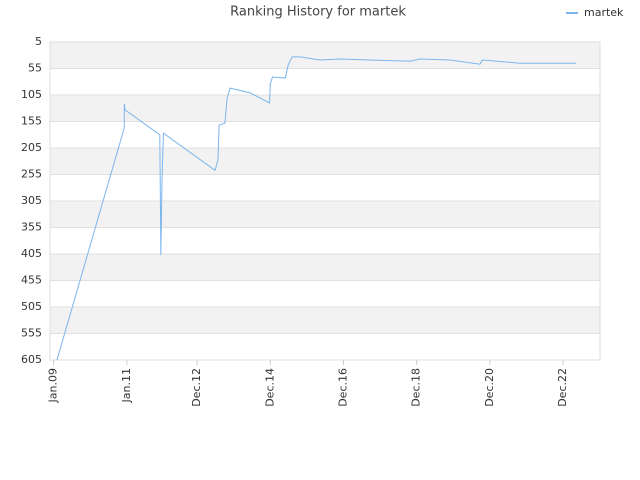 The height and width of the screenshot is (480, 640). I want to click on y-tick-label: 455, so click(31, 280).